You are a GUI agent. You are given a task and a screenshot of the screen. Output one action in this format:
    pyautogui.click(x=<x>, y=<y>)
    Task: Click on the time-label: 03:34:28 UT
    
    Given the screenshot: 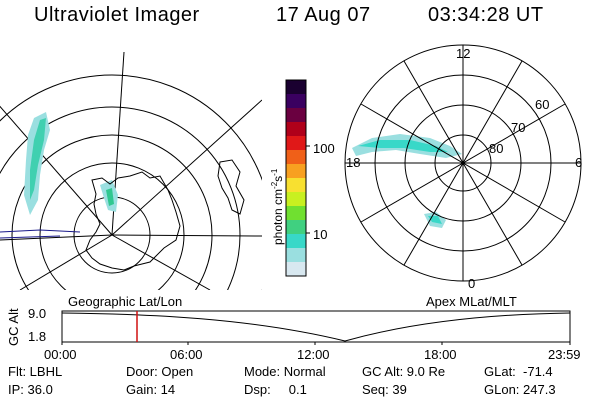 What is the action you would take?
    pyautogui.click(x=486, y=15)
    